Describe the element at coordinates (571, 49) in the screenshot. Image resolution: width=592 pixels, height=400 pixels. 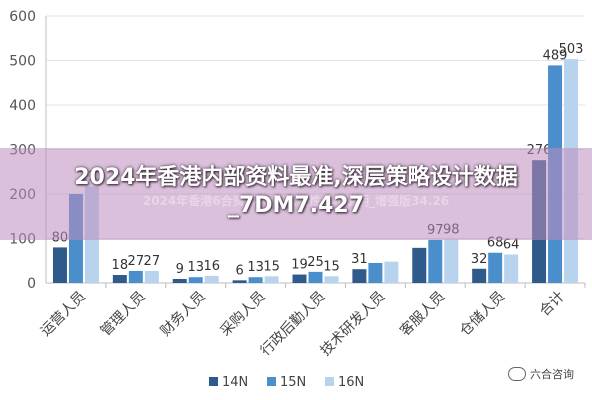
I see `data-label: 503` at that location.